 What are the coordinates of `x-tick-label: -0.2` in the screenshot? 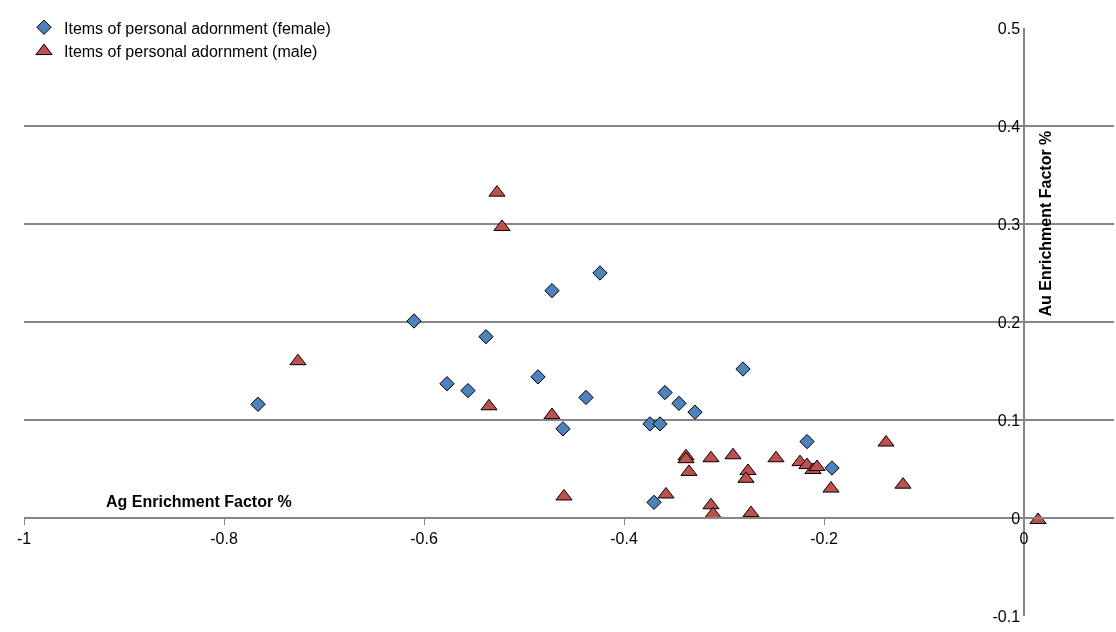 It's located at (824, 538).